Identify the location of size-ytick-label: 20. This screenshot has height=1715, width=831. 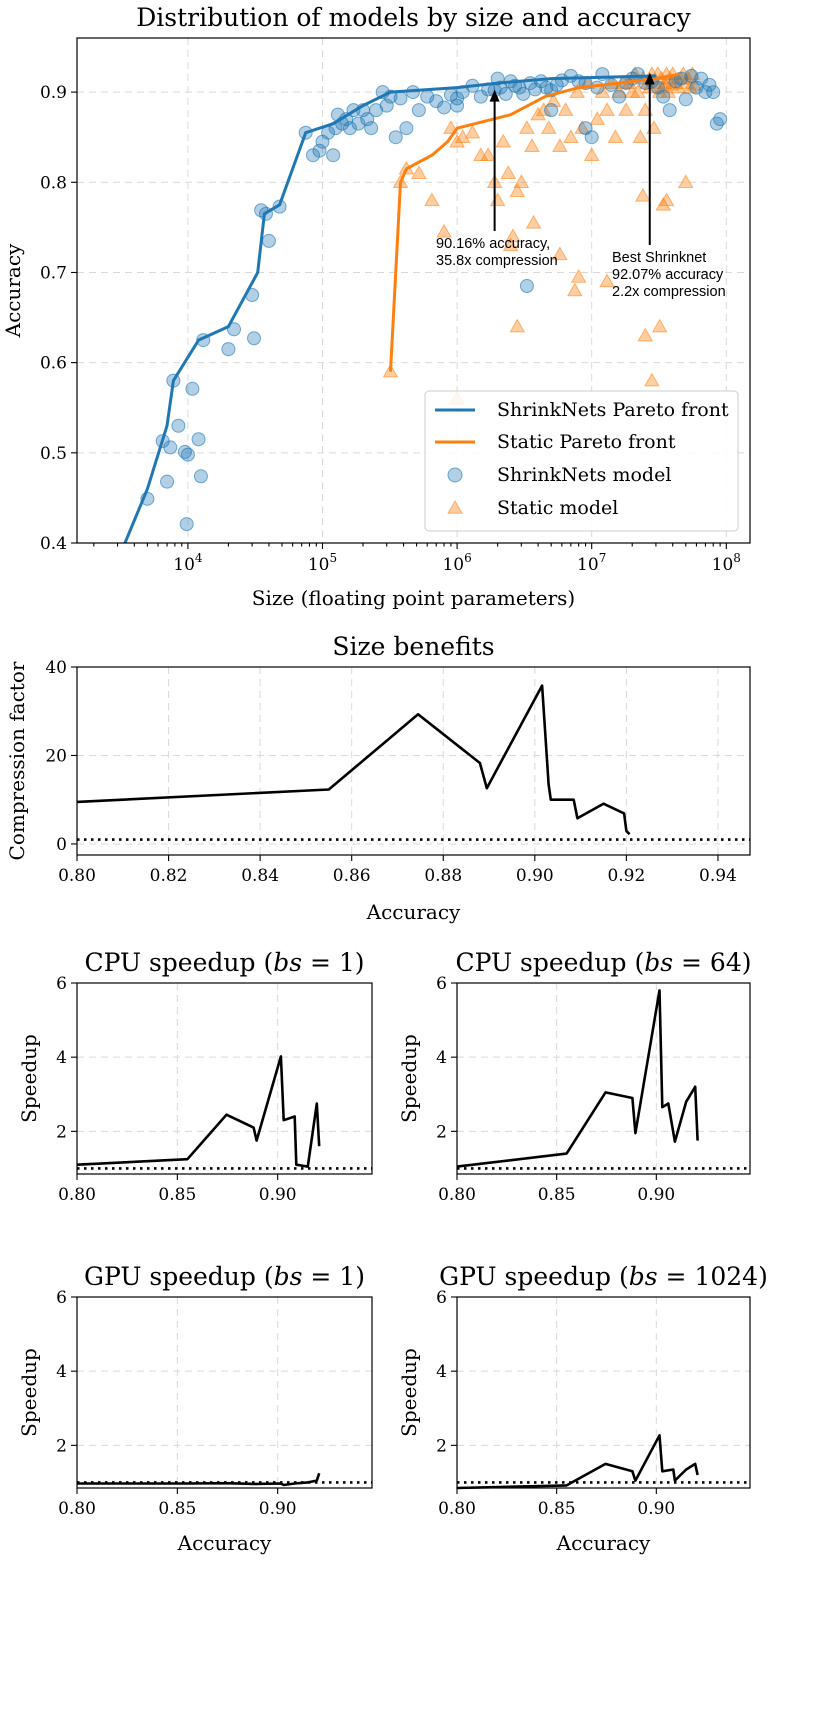
(56, 756).